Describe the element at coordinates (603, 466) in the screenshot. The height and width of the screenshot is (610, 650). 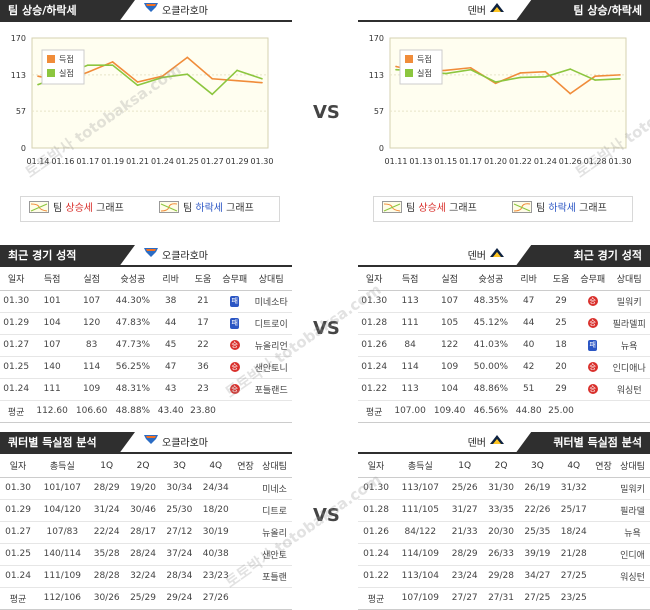
I see `column-header: 연장` at that location.